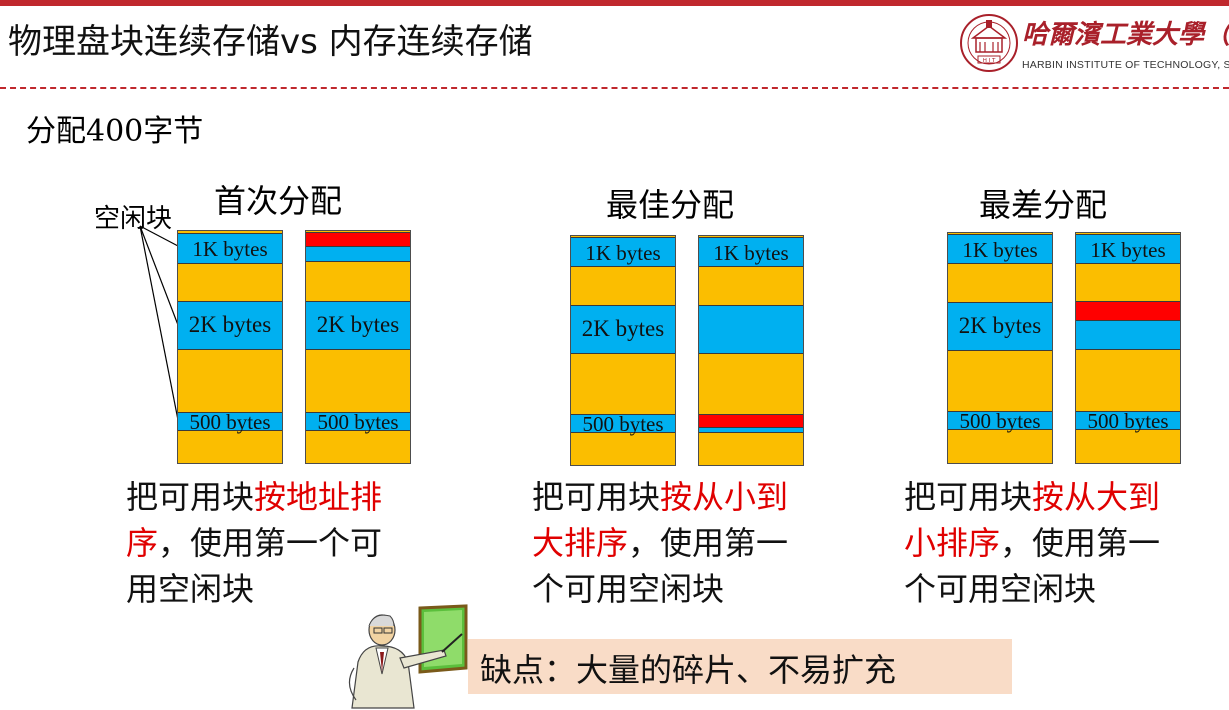 The width and height of the screenshot is (1229, 710). I want to click on slide-title: 物理盘块连续存储vs 内存连续存储, so click(270, 42).